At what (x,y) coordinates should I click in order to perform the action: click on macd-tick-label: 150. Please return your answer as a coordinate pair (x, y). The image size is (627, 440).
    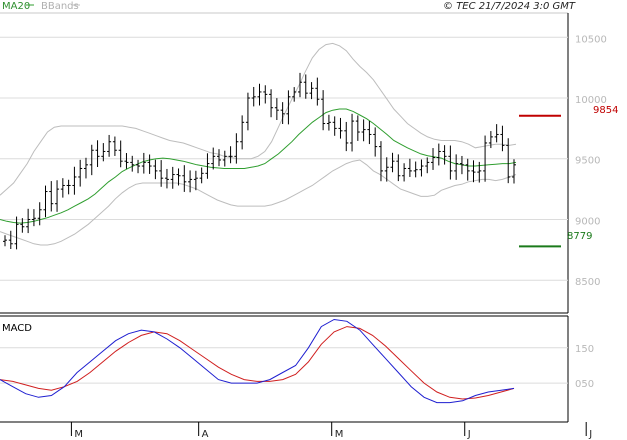
    Looking at the image, I should click on (584, 349).